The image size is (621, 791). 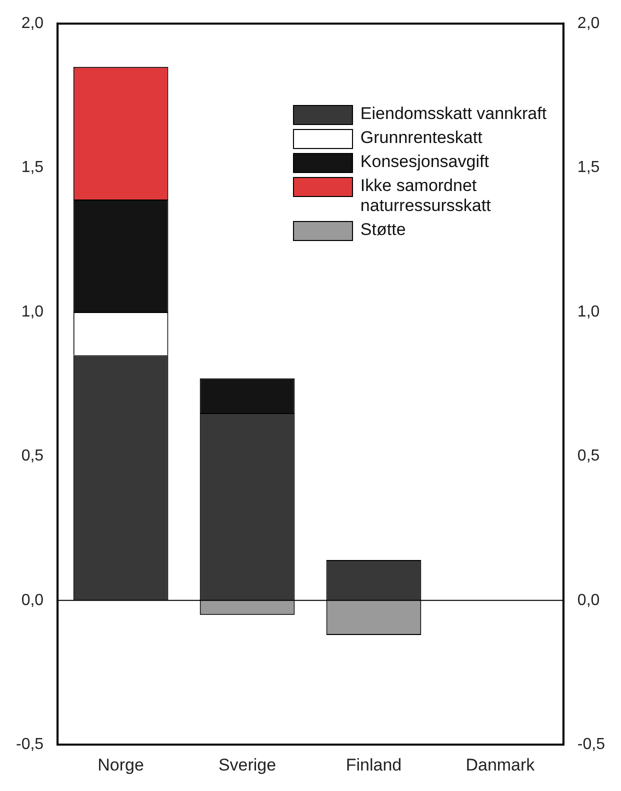 I want to click on legend-label: Eiendomsskatt vannkraft, so click(x=454, y=114).